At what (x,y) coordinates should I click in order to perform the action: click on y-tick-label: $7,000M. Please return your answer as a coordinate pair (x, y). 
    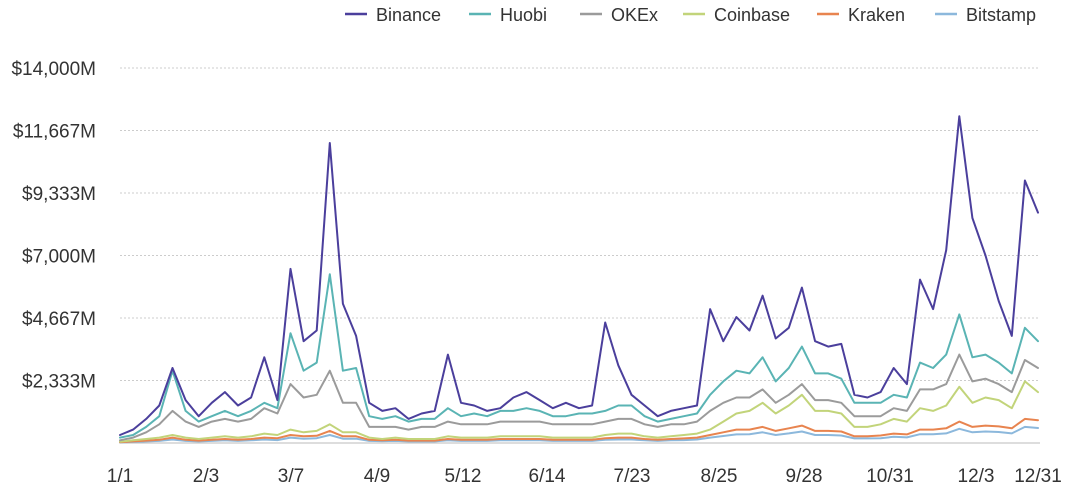
    Looking at the image, I should click on (59, 257).